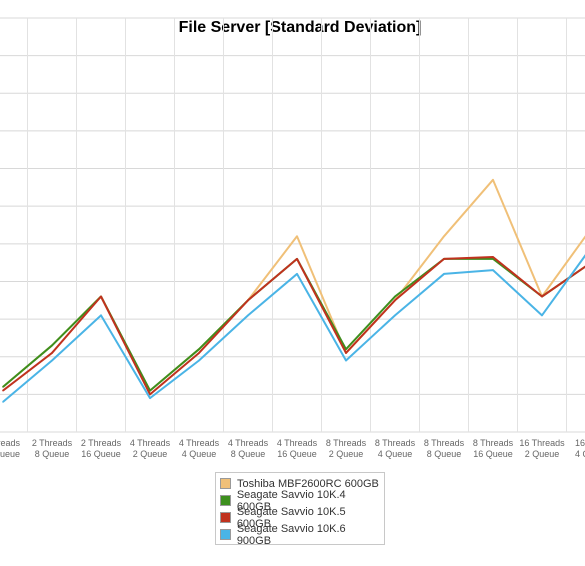 This screenshot has width=585, height=566. Describe the element at coordinates (580, 443) in the screenshot. I see `x-tick-label: 16 T` at that location.